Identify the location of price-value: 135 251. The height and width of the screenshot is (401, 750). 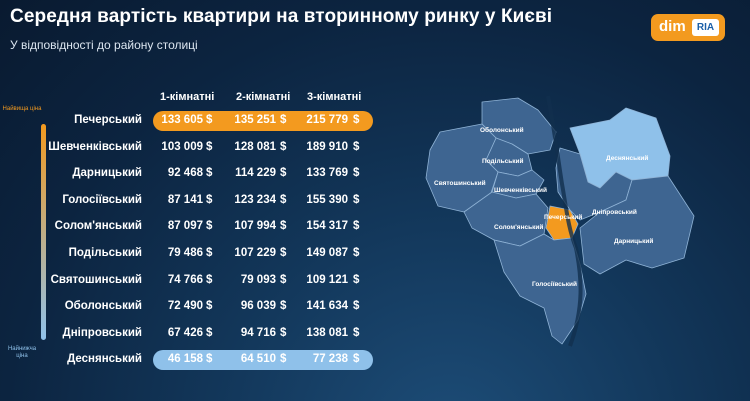
(255, 120).